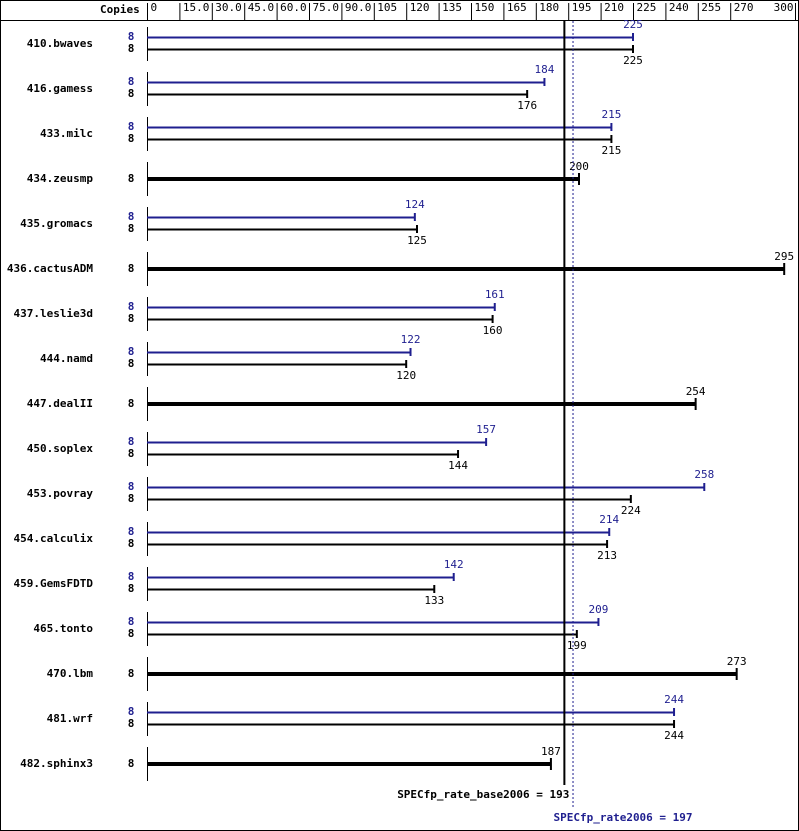 This screenshot has width=799, height=831. I want to click on x-tick-label: 150, so click(485, 7).